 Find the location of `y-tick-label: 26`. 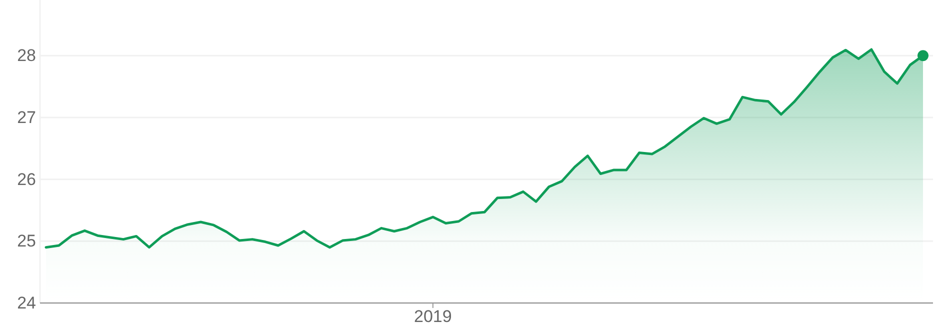

y-tick-label: 26 is located at coordinates (26, 179).